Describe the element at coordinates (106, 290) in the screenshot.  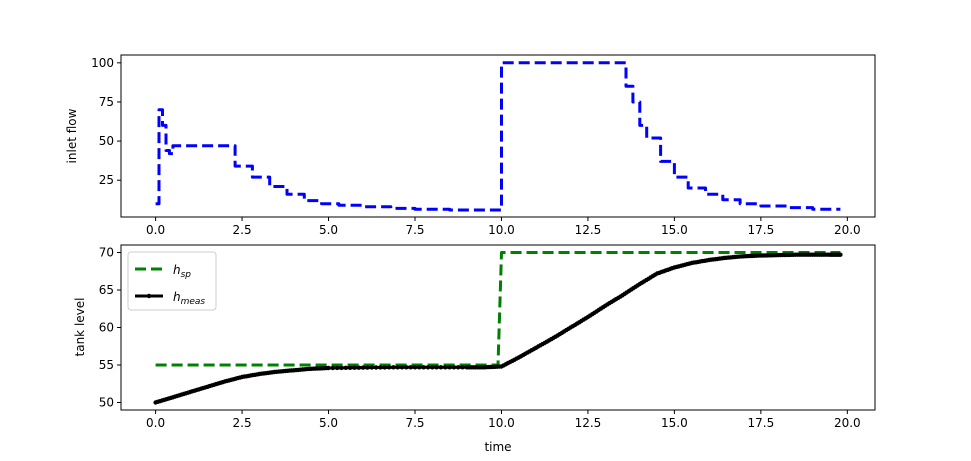
I see `tank-level-y-tick-label: 65` at that location.